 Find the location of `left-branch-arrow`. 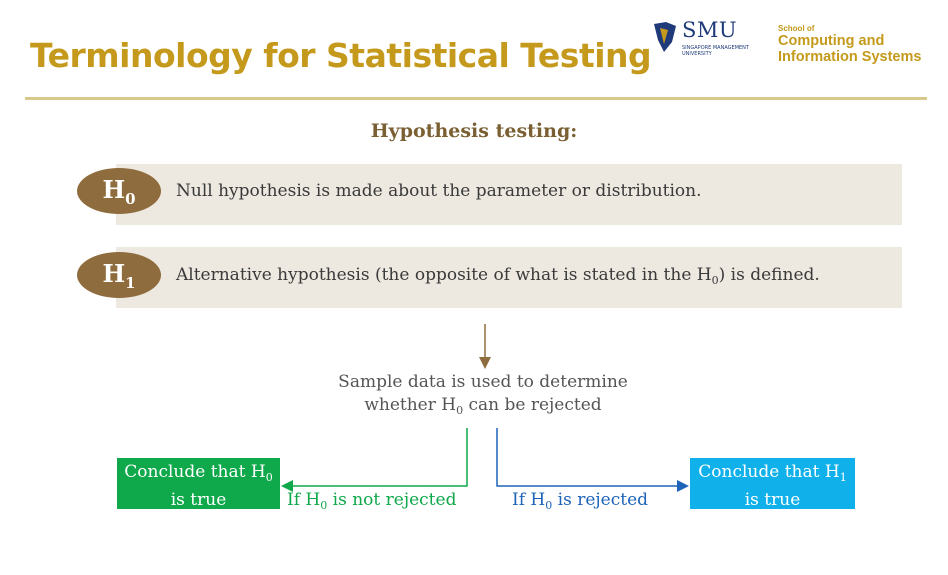

left-branch-arrow is located at coordinates (374, 460).